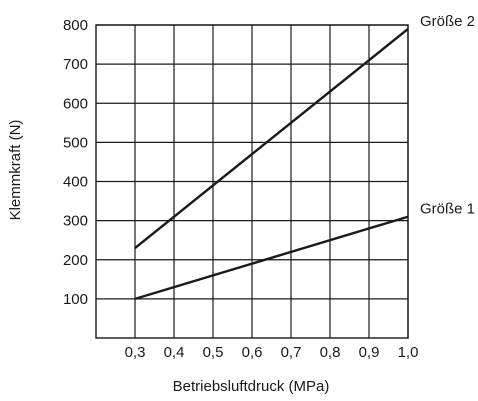 This screenshot has height=401, width=478. Describe the element at coordinates (75, 221) in the screenshot. I see `y-tick-label: 300` at that location.